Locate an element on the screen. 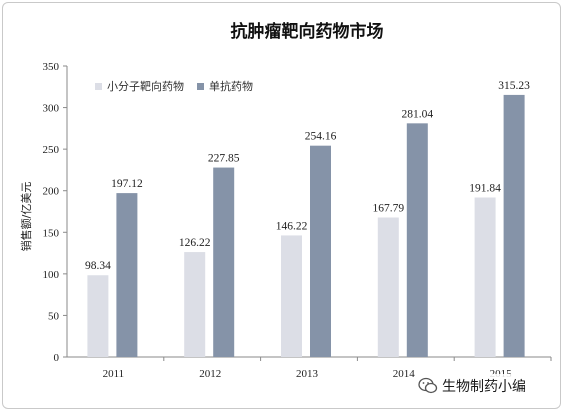  data-label: 167.79 is located at coordinates (388, 208).